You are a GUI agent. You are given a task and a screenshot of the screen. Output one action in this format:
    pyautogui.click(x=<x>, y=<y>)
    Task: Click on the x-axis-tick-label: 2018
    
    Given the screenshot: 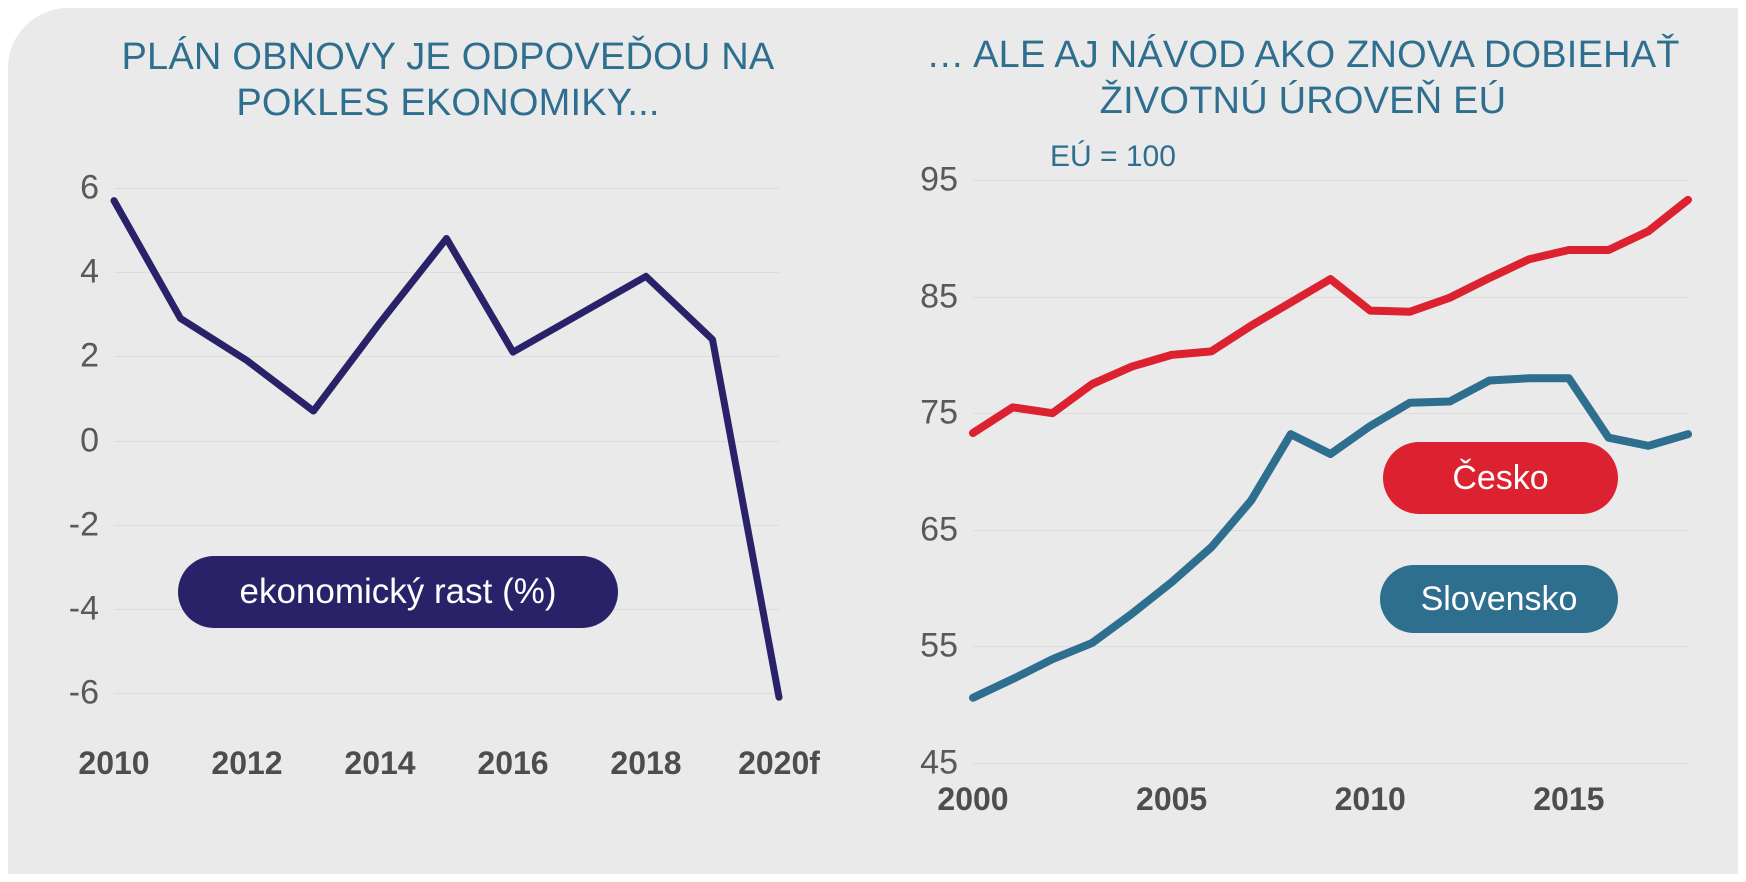 What is the action you would take?
    pyautogui.click(x=646, y=763)
    